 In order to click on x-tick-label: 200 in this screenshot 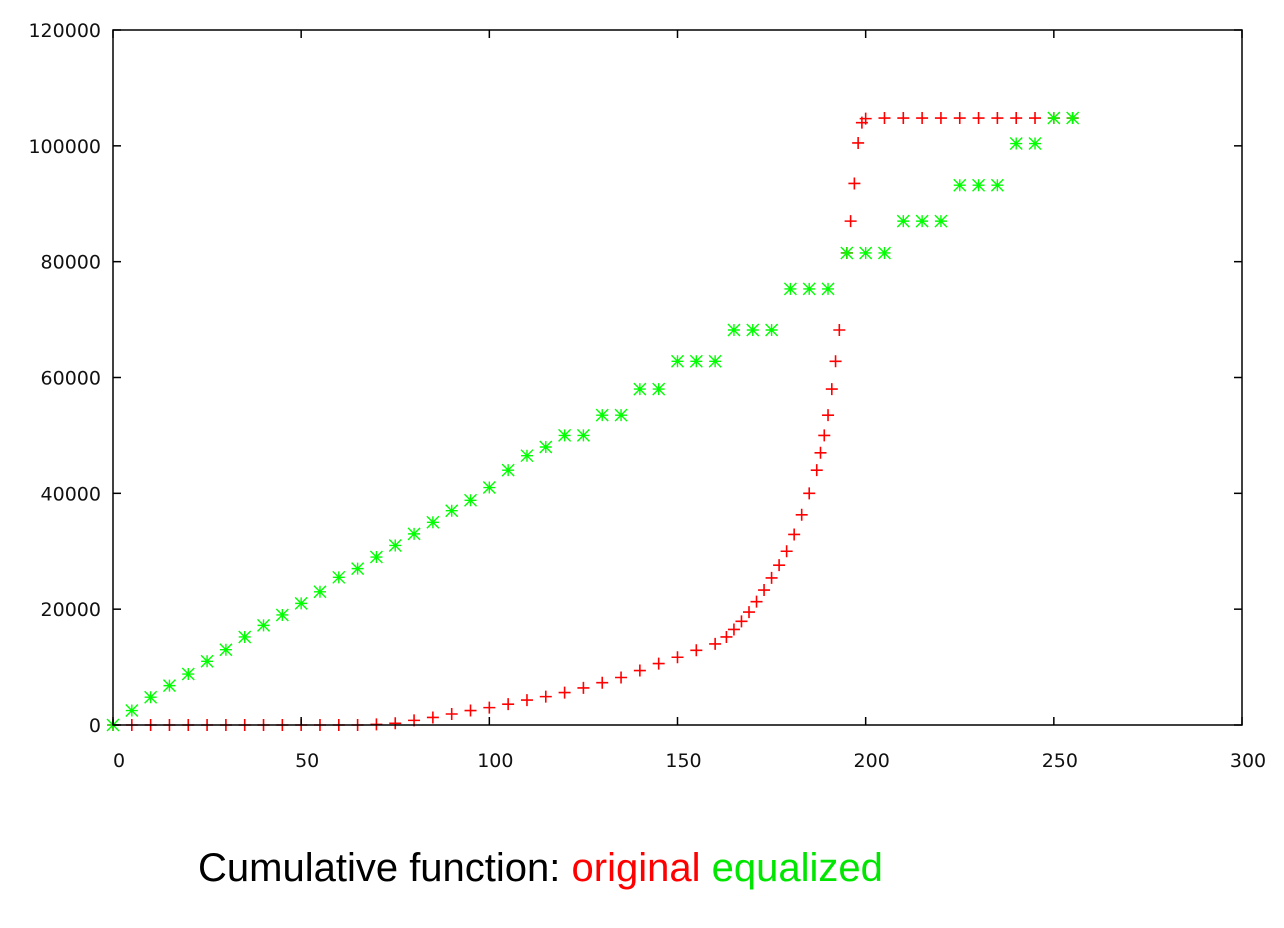, I will do `click(872, 761)`.